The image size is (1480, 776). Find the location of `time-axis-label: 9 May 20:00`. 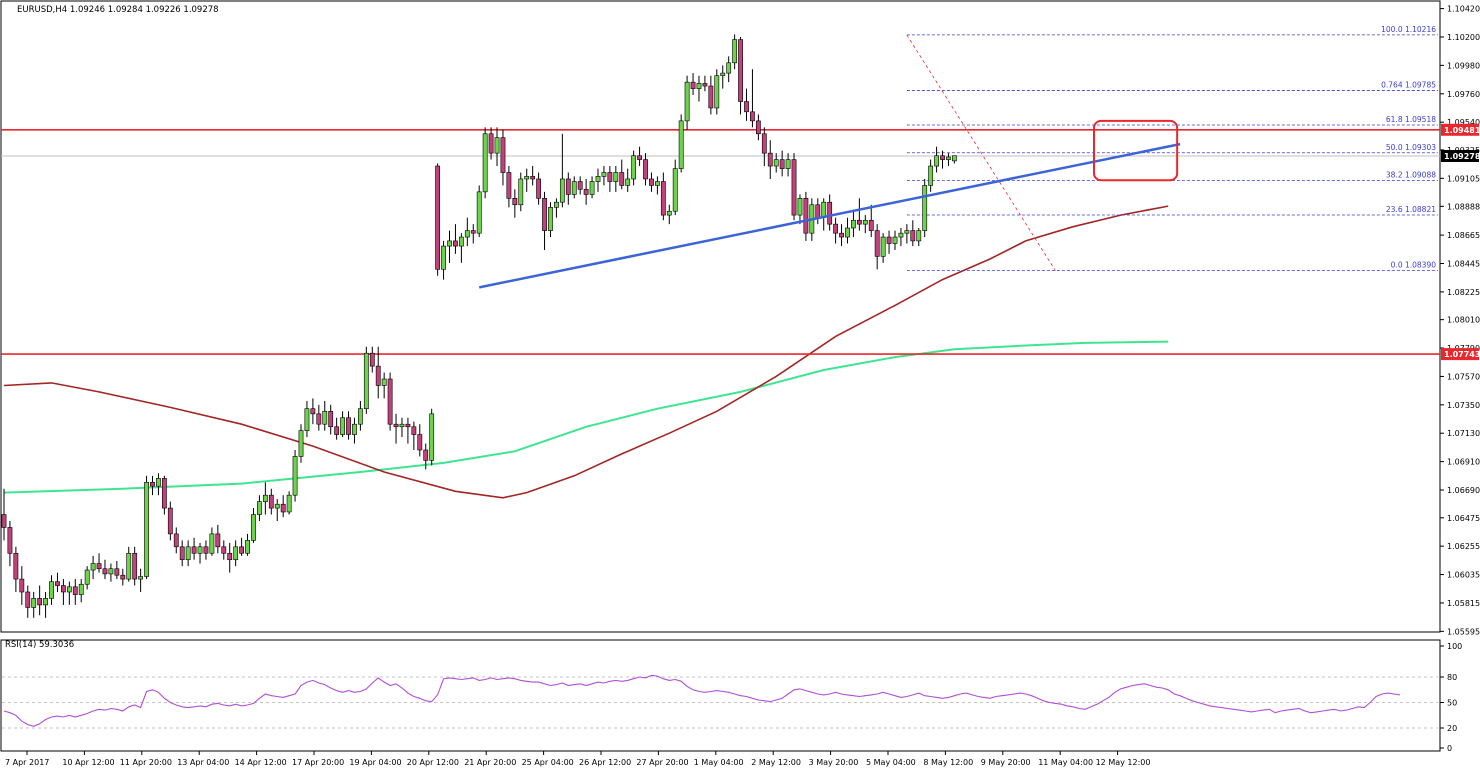

time-axis-label: 9 May 20:00 is located at coordinates (1006, 762).